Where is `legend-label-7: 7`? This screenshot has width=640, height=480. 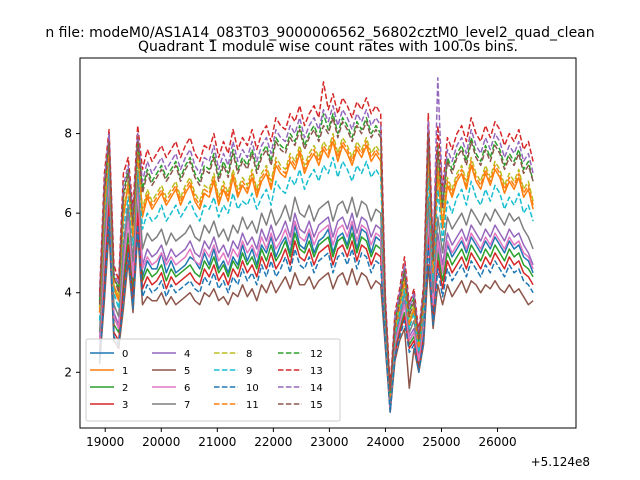 legend-label-7: 7 is located at coordinates (187, 405).